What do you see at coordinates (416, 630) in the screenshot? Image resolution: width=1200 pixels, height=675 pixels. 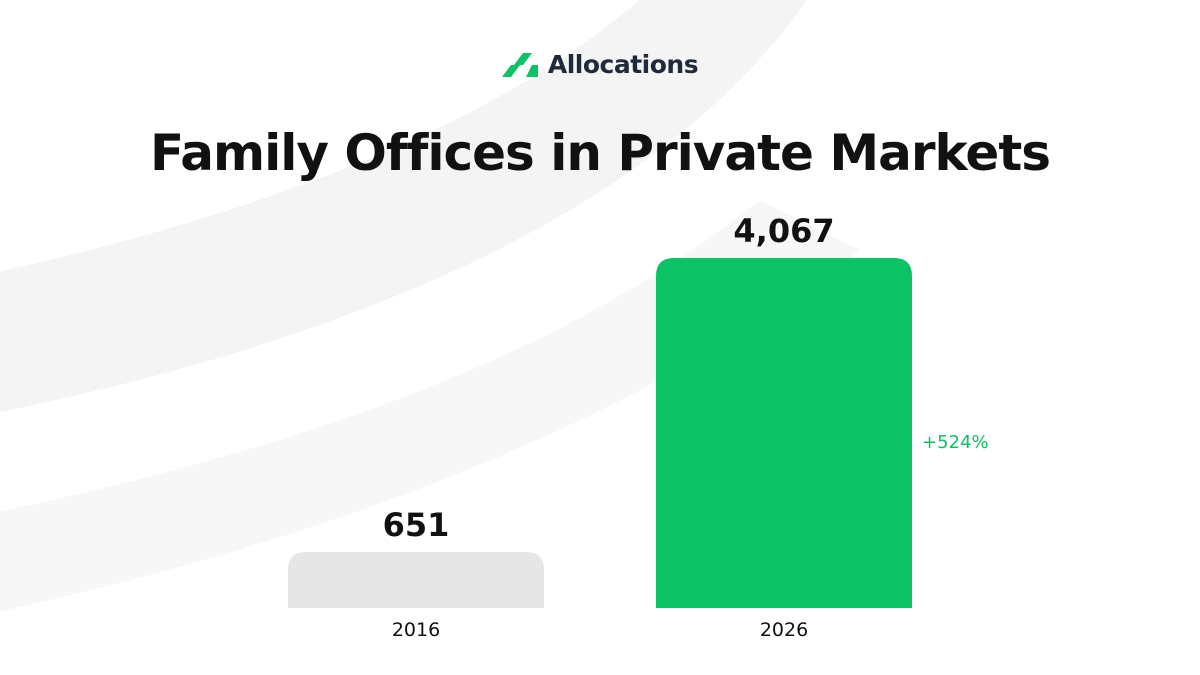 I see `category-label-2016: 2016` at bounding box center [416, 630].